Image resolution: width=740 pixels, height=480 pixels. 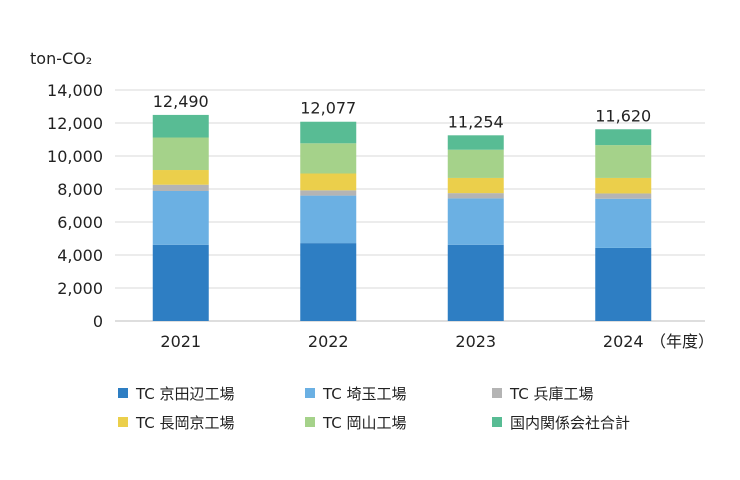 I want to click on y-axis-ticks: 0 2,000 4,000 6,000 8,000 10,000 12,000 14,000, so click(x=75, y=206).